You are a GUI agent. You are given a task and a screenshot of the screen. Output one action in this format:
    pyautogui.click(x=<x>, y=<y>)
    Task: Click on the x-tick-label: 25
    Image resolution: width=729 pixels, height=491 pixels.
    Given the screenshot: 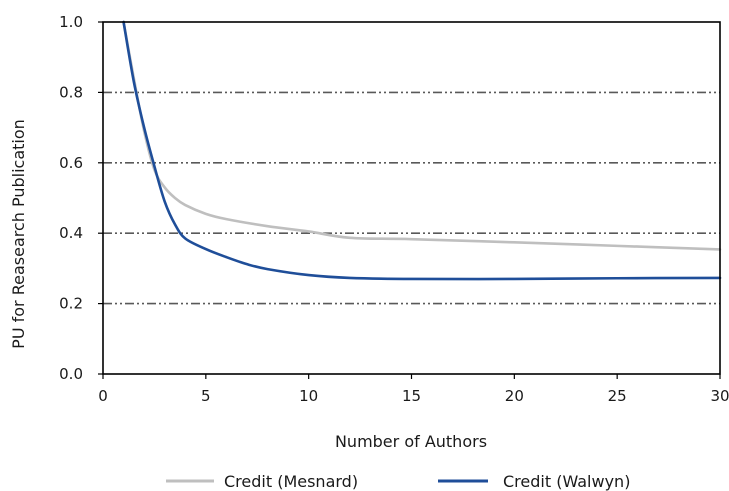 What is the action you would take?
    pyautogui.click(x=617, y=396)
    